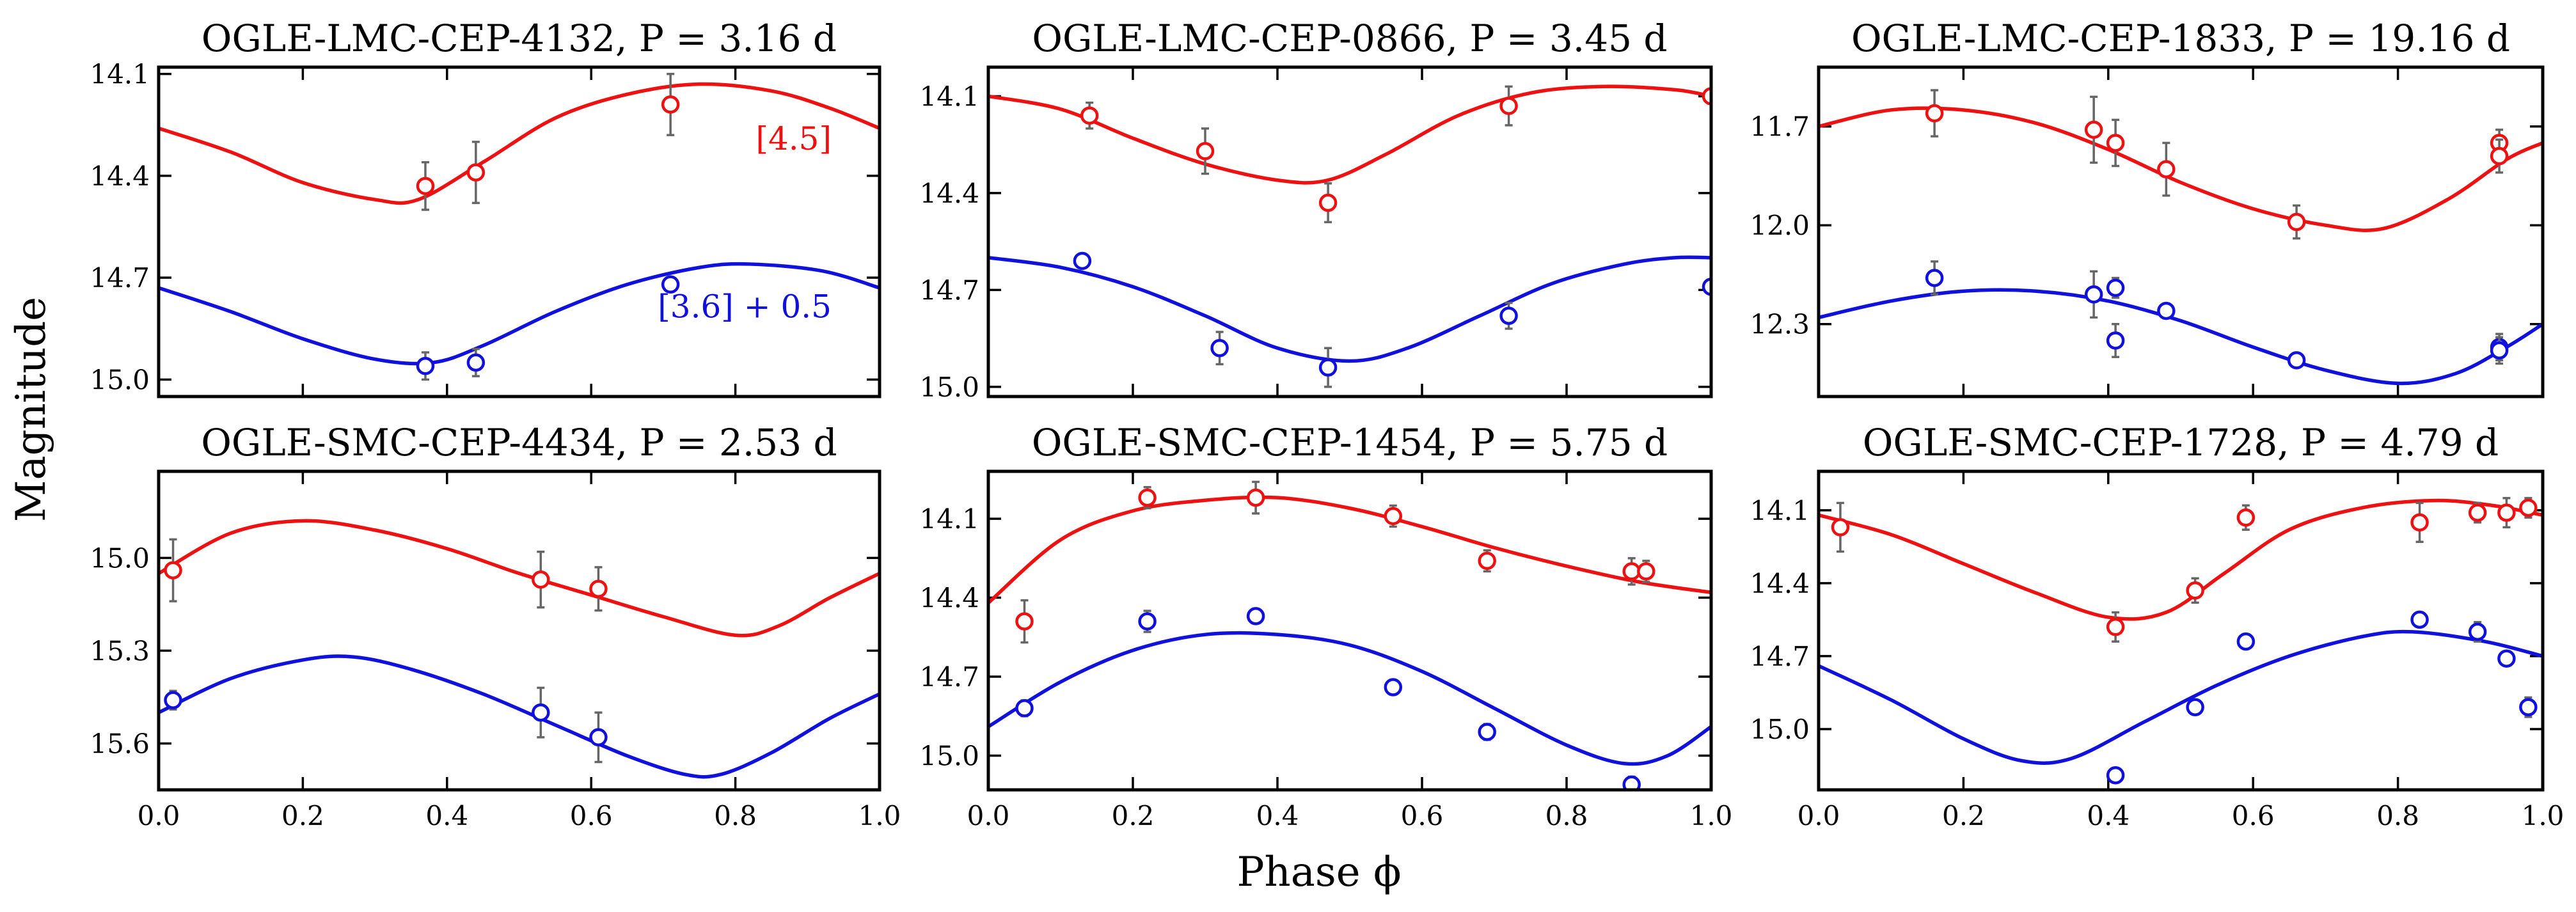 The height and width of the screenshot is (912, 2576). I want to click on panel-title: OGLE-LMC-CEP-1833, P = 19.16 d, so click(2180, 38).